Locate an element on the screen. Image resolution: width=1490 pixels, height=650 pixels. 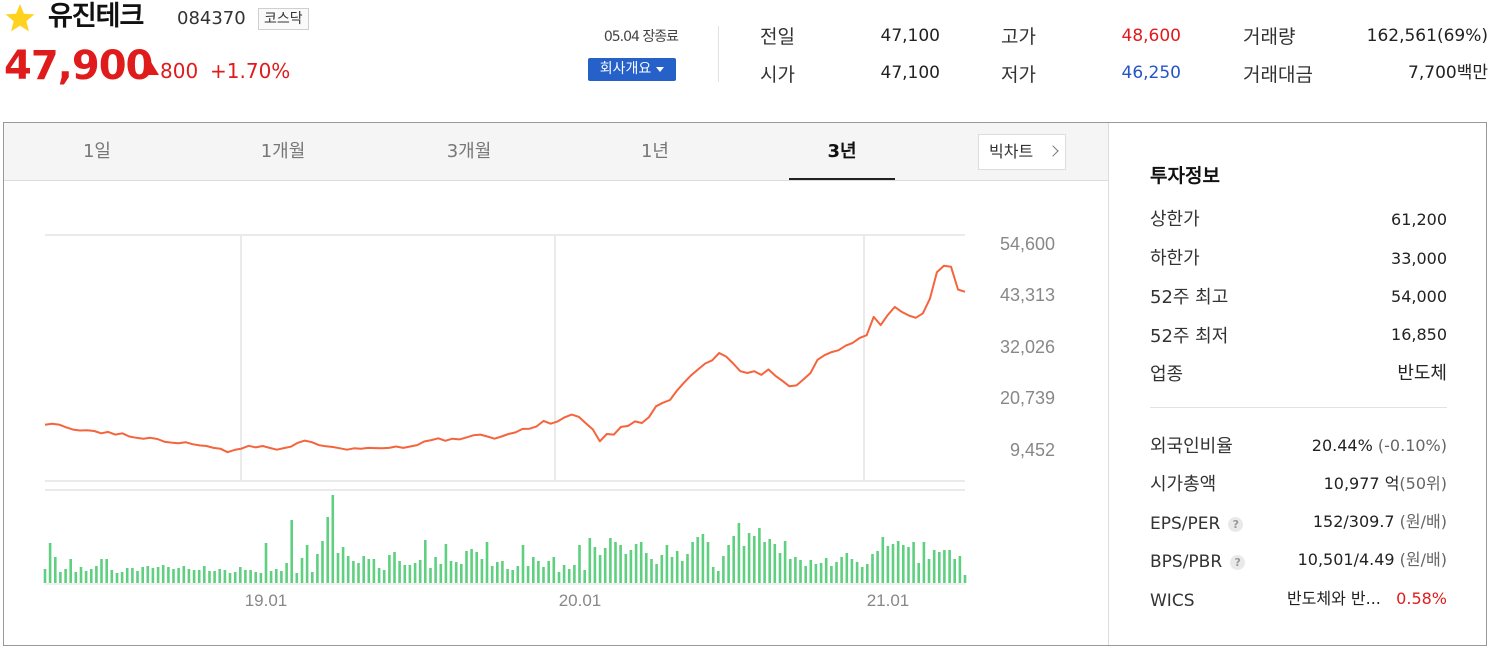
invest-divider is located at coordinates (1298, 407).